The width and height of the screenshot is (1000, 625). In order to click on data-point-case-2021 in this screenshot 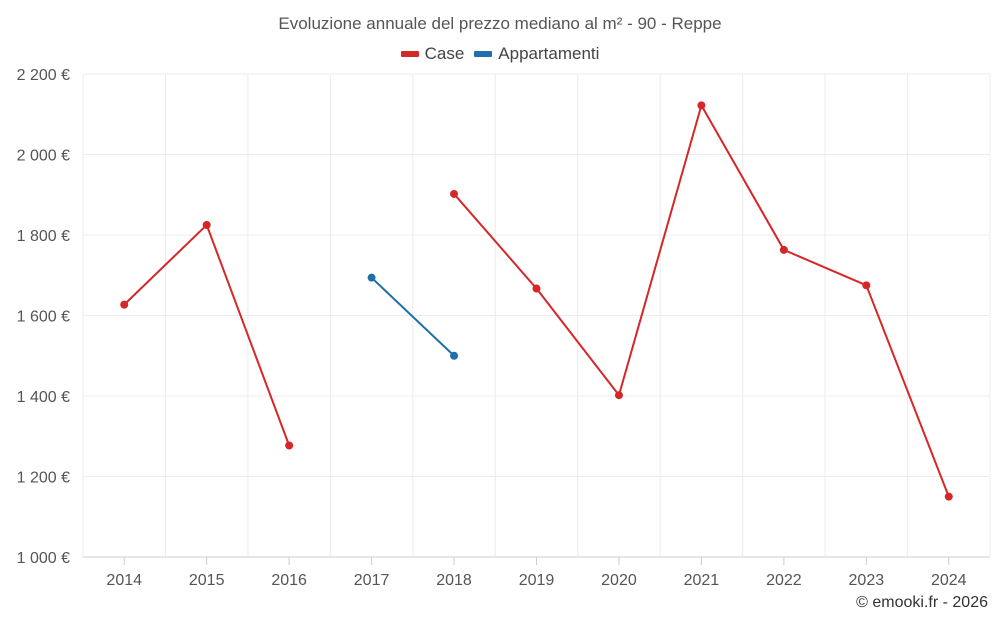, I will do `click(701, 105)`.